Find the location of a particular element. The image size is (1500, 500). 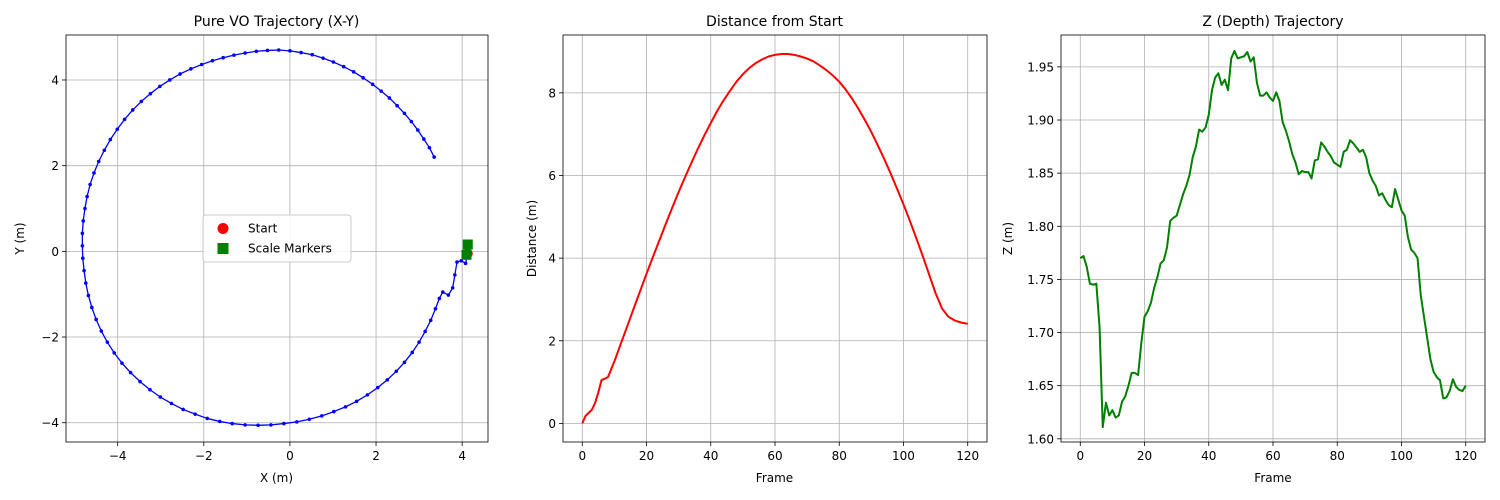

x-tick-label: 0 is located at coordinates (582, 456).